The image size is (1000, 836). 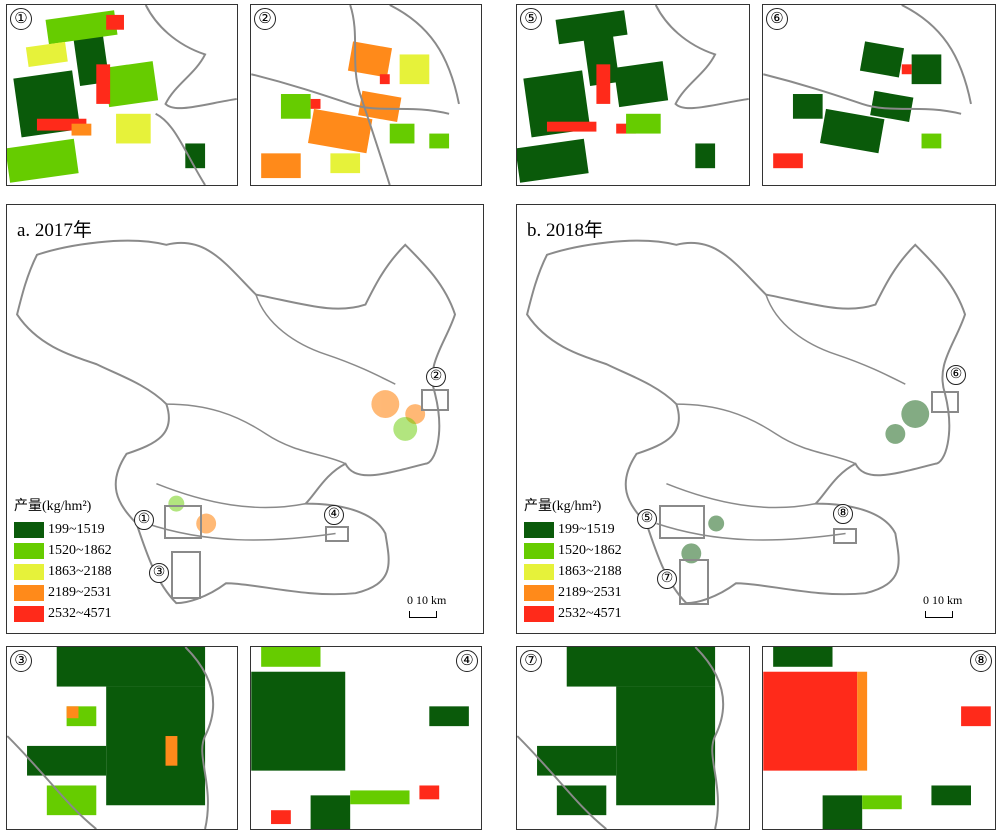 I want to click on scale-line-2018, so click(x=939, y=614).